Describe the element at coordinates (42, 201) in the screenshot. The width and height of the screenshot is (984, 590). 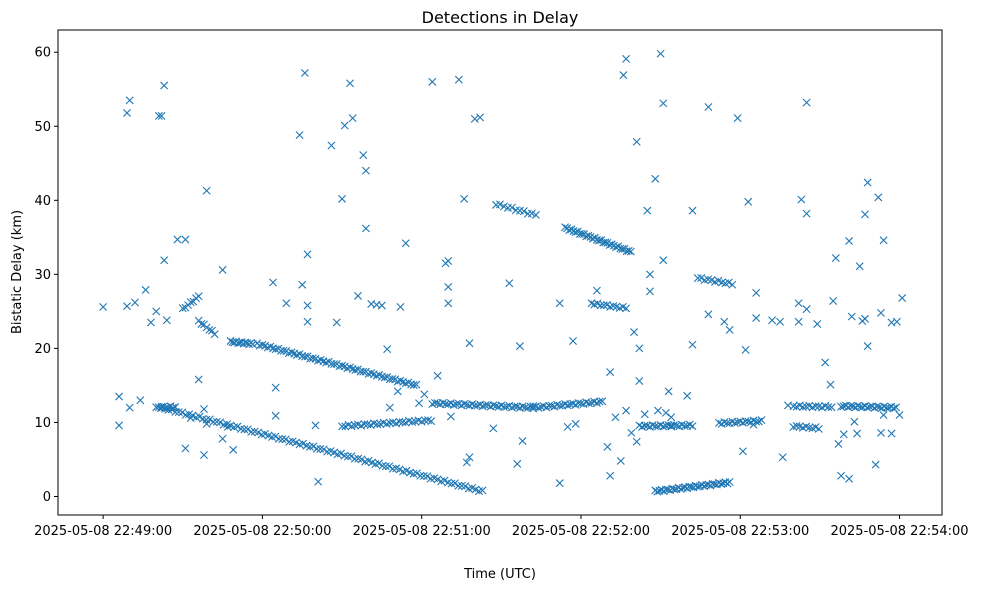
I see `y-tick-label: 40` at that location.